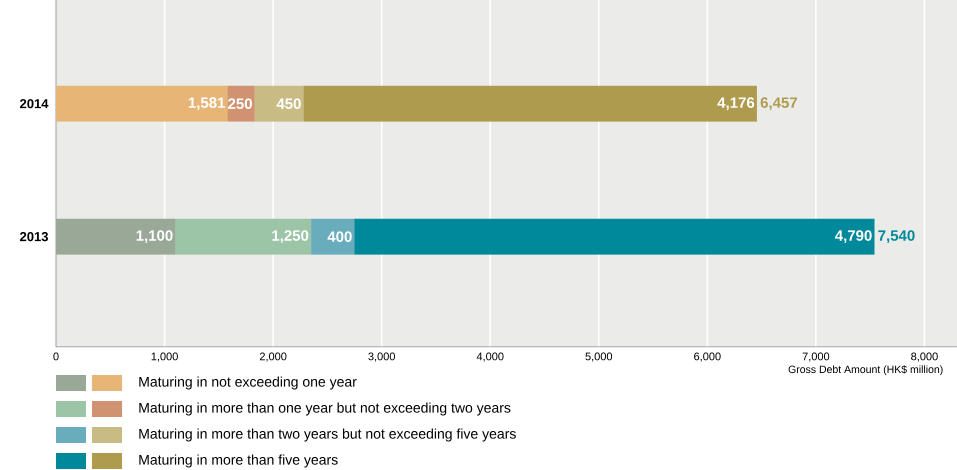  I want to click on data-label: 450, so click(288, 103).